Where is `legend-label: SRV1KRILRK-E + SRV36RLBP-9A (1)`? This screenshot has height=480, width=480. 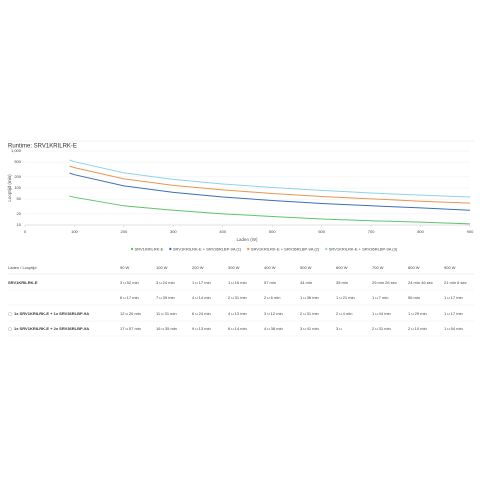 legend-label: SRV1KRILRK-E + SRV36RLBP-9A (1) is located at coordinates (207, 248).